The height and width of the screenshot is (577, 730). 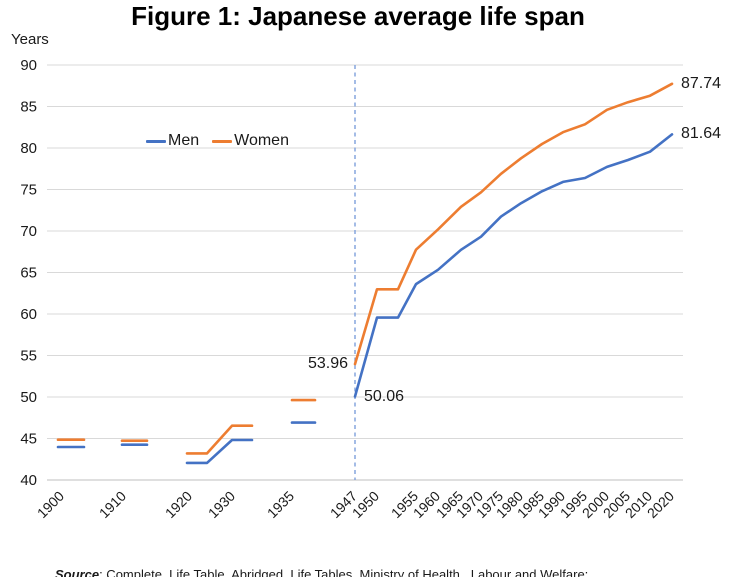 I want to click on y-tick-label: 50, so click(x=28, y=397).